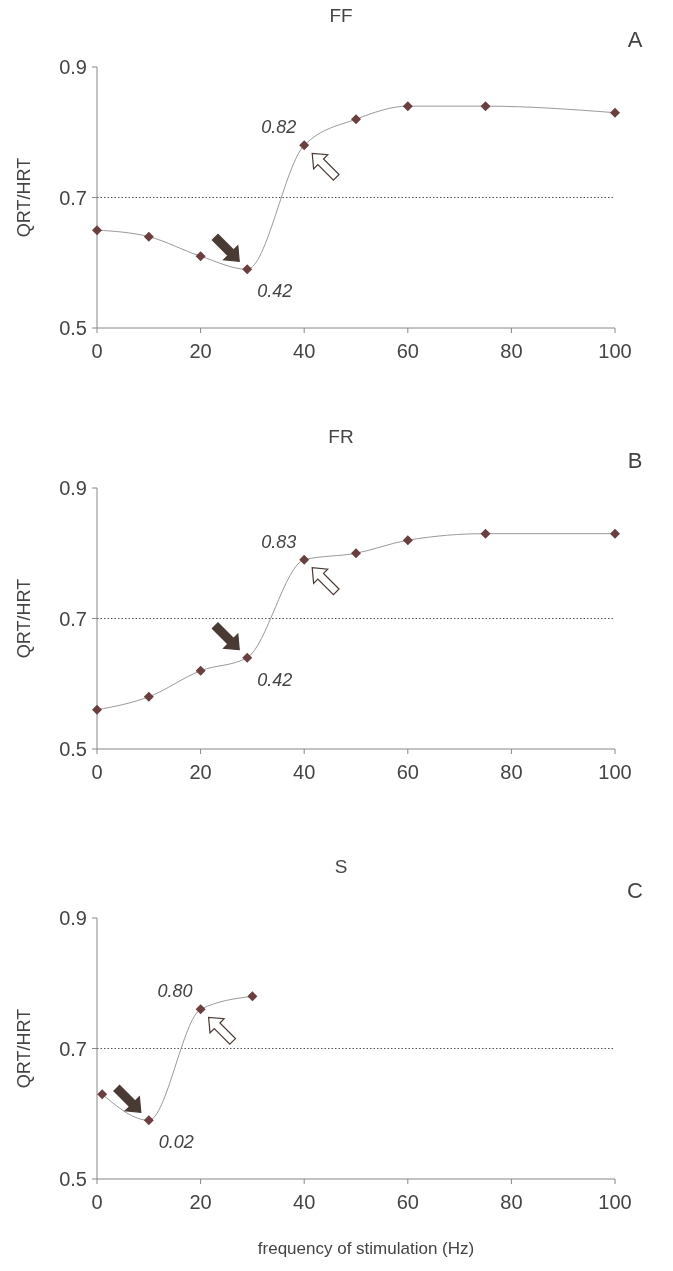 Image resolution: width=673 pixels, height=1271 pixels. What do you see at coordinates (279, 127) in the screenshot?
I see `annotation: 0.82` at bounding box center [279, 127].